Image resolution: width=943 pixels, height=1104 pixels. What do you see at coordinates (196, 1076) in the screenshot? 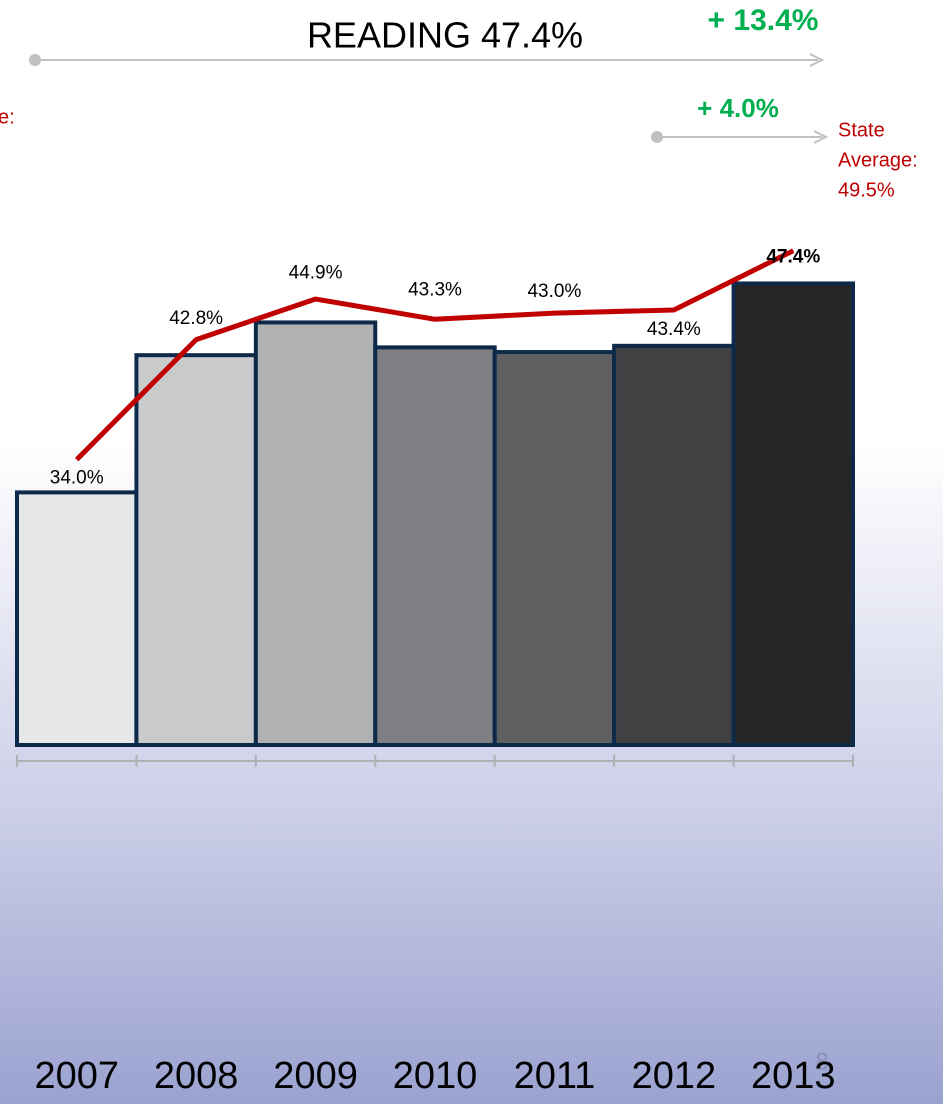
I see `x-tick-label: 2008` at bounding box center [196, 1076].